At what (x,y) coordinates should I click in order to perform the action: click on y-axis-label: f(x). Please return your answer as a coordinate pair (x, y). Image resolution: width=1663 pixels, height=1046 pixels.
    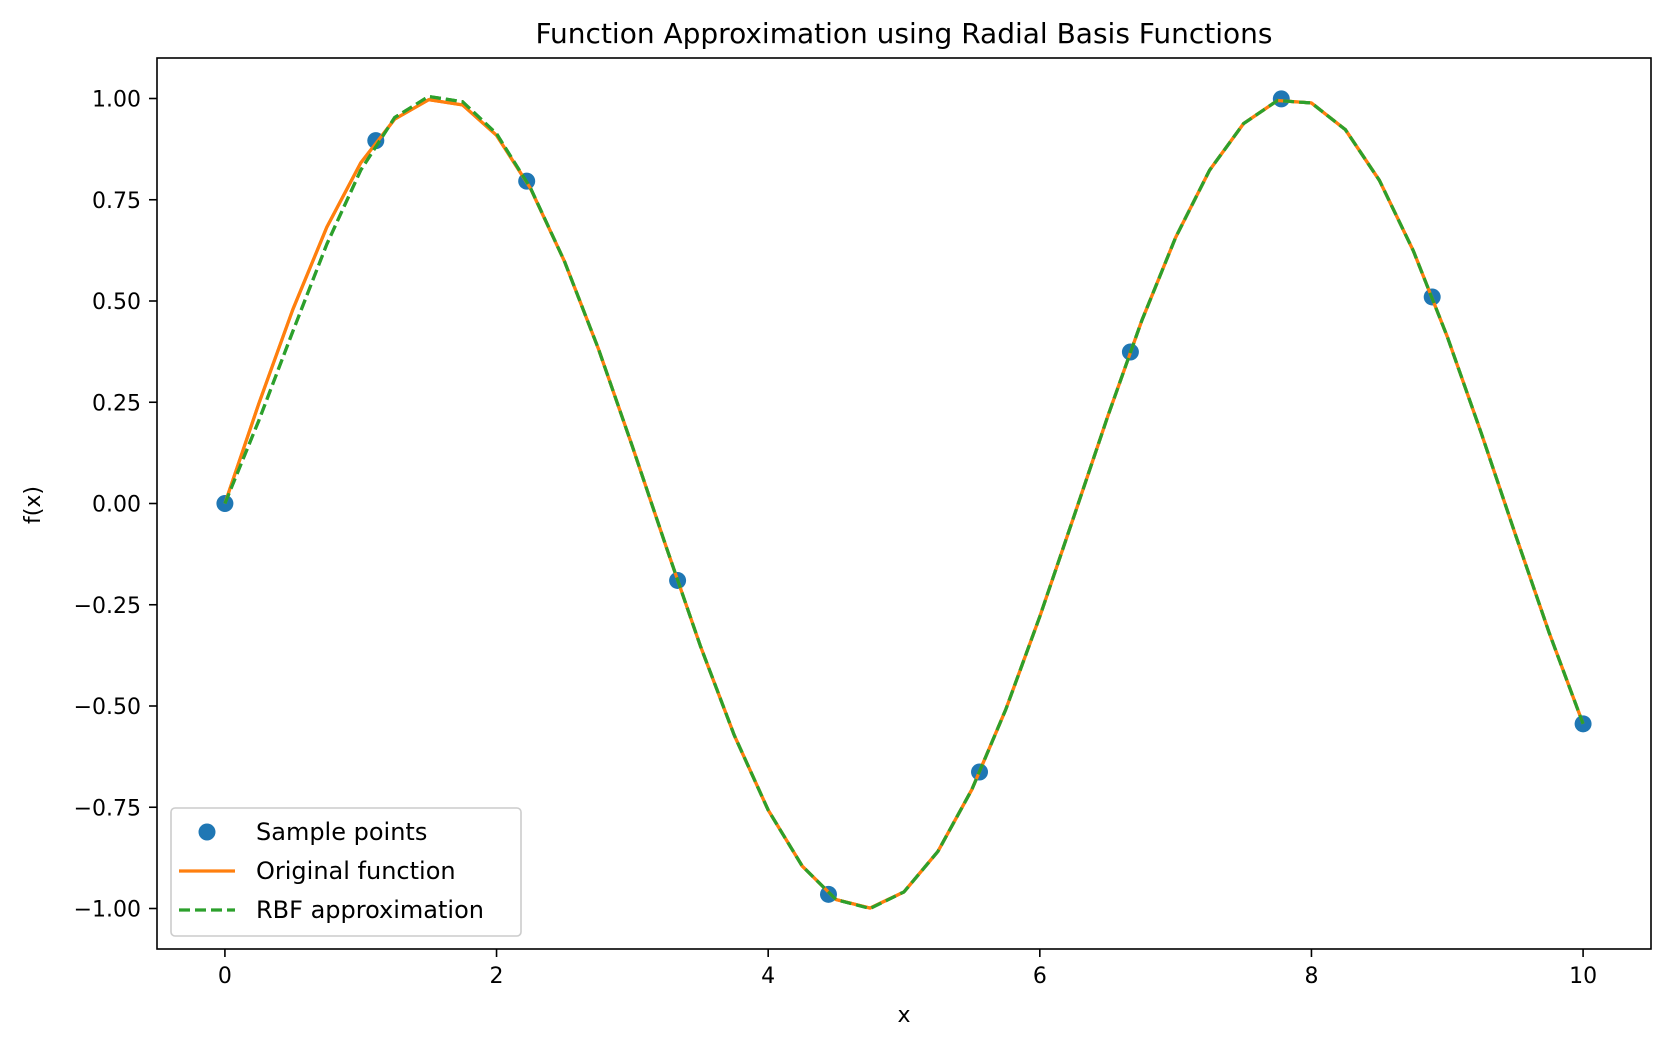
    Looking at the image, I should click on (33, 505).